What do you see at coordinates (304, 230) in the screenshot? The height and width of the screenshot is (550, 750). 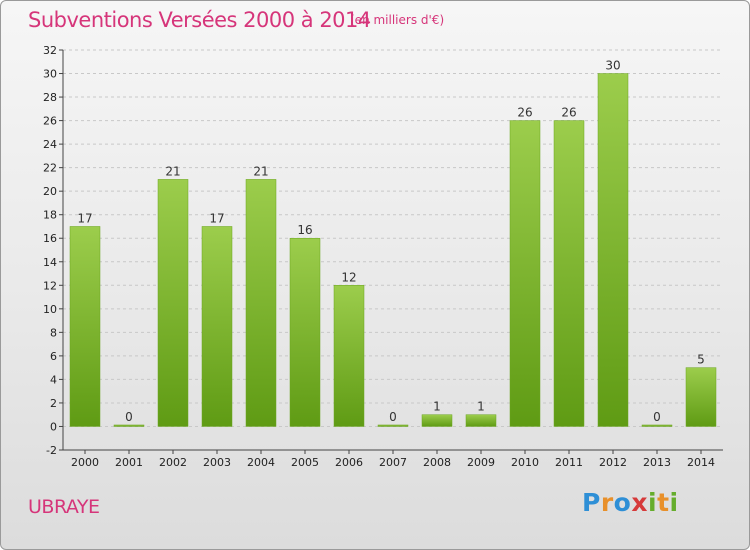 I see `data-label-2005: 16` at bounding box center [304, 230].